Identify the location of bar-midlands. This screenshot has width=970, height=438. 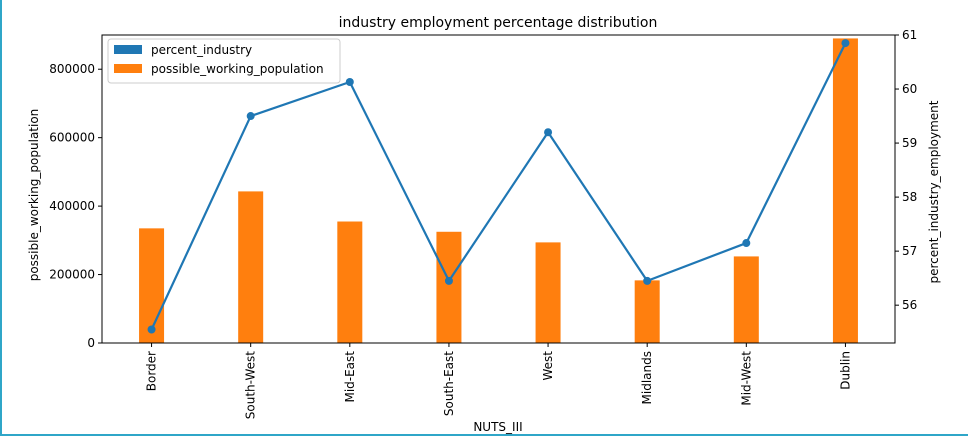
(647, 311).